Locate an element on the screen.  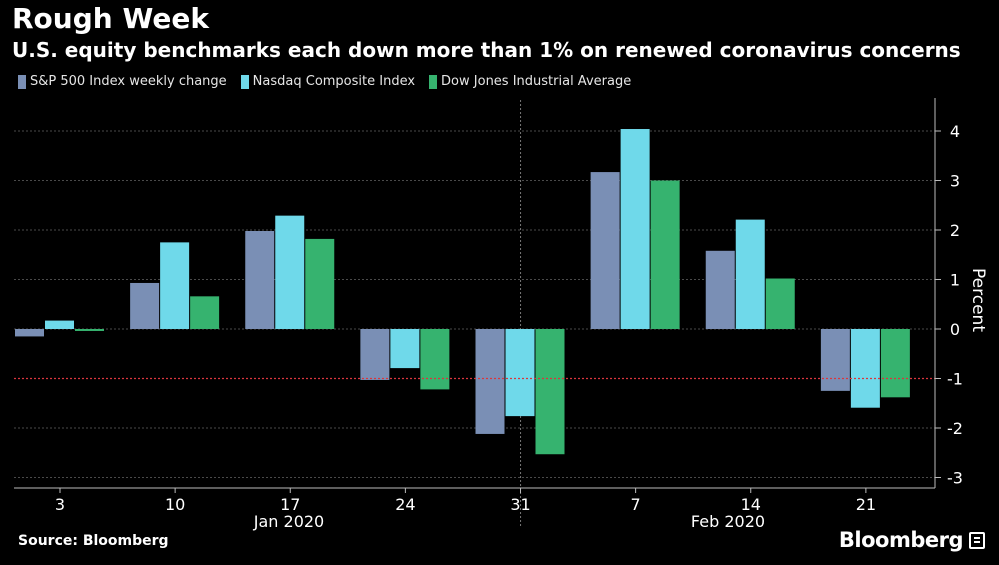
y-tick-label: -1 is located at coordinates (955, 379).